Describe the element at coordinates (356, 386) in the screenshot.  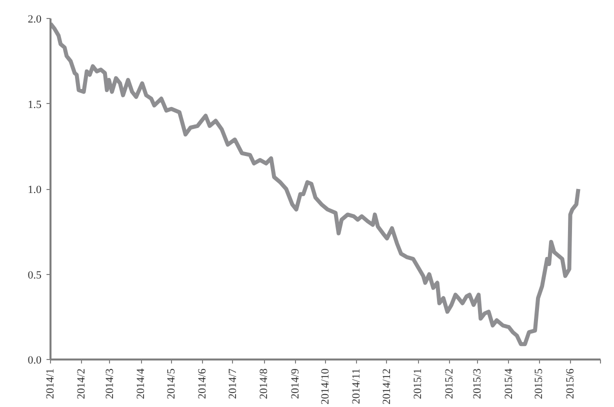
I see `x-tick-label: 2014/11` at that location.